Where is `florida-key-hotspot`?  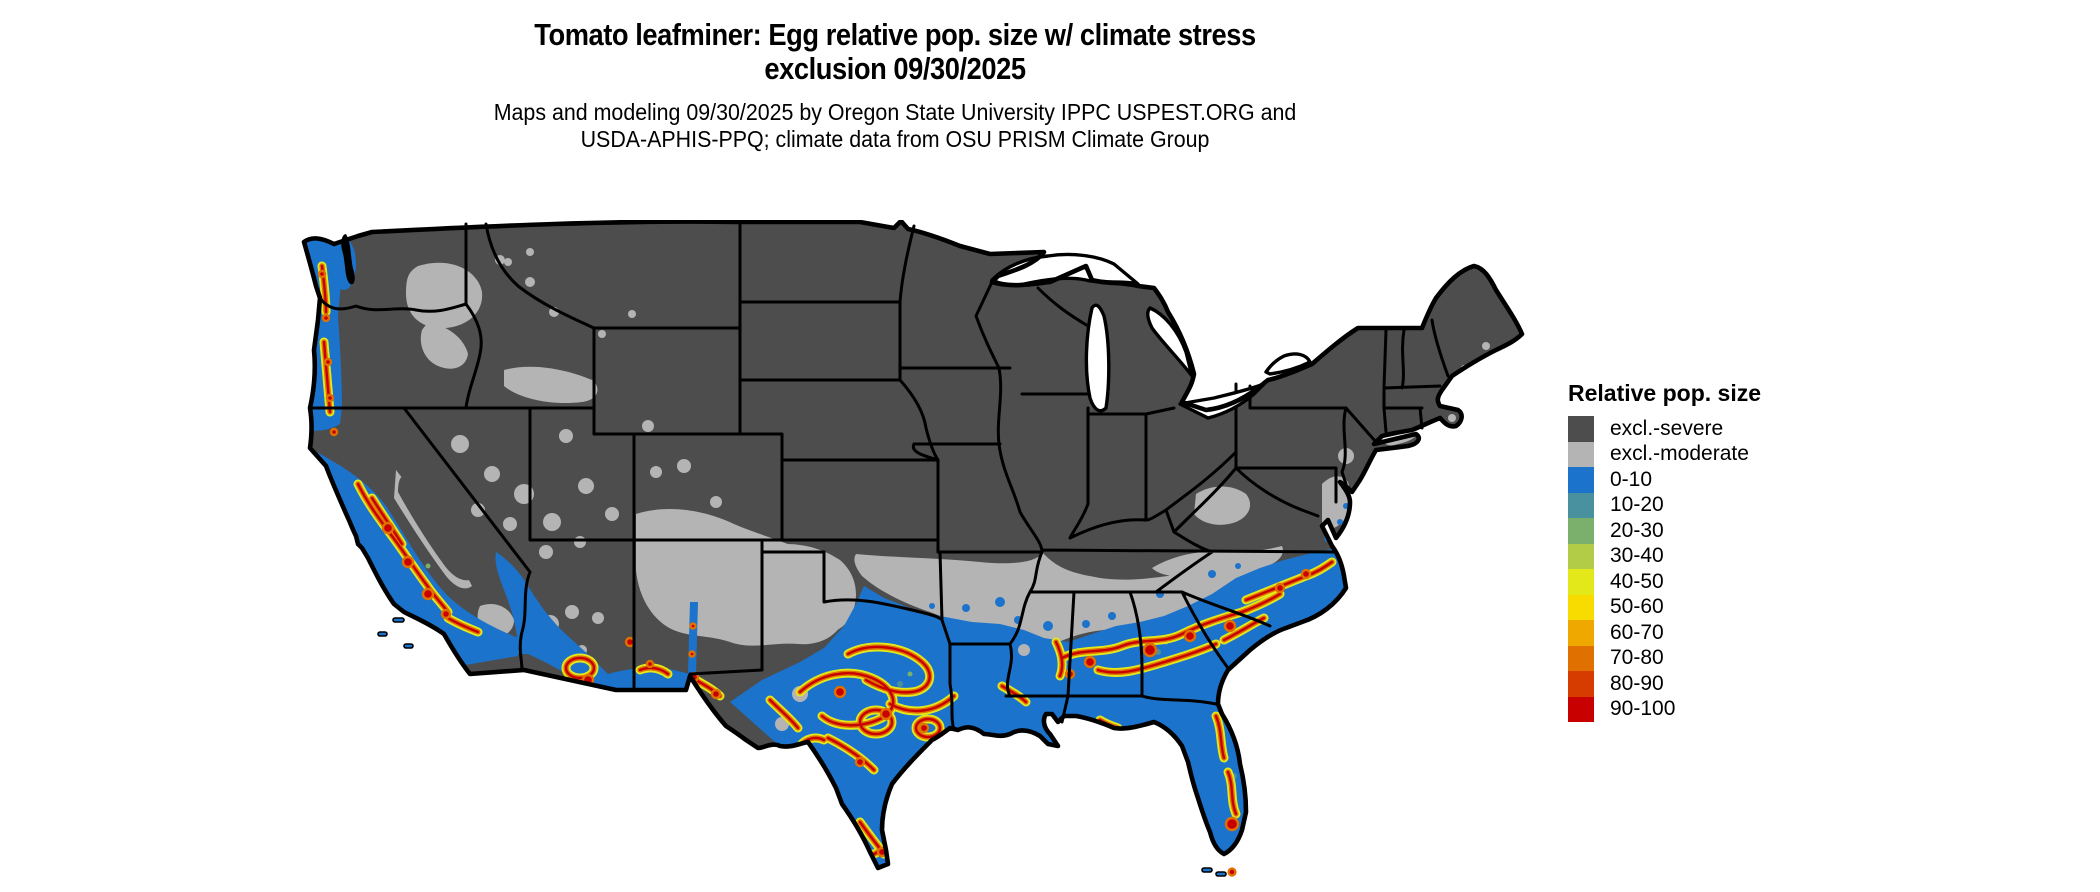
florida-key-hotspot is located at coordinates (1232, 872).